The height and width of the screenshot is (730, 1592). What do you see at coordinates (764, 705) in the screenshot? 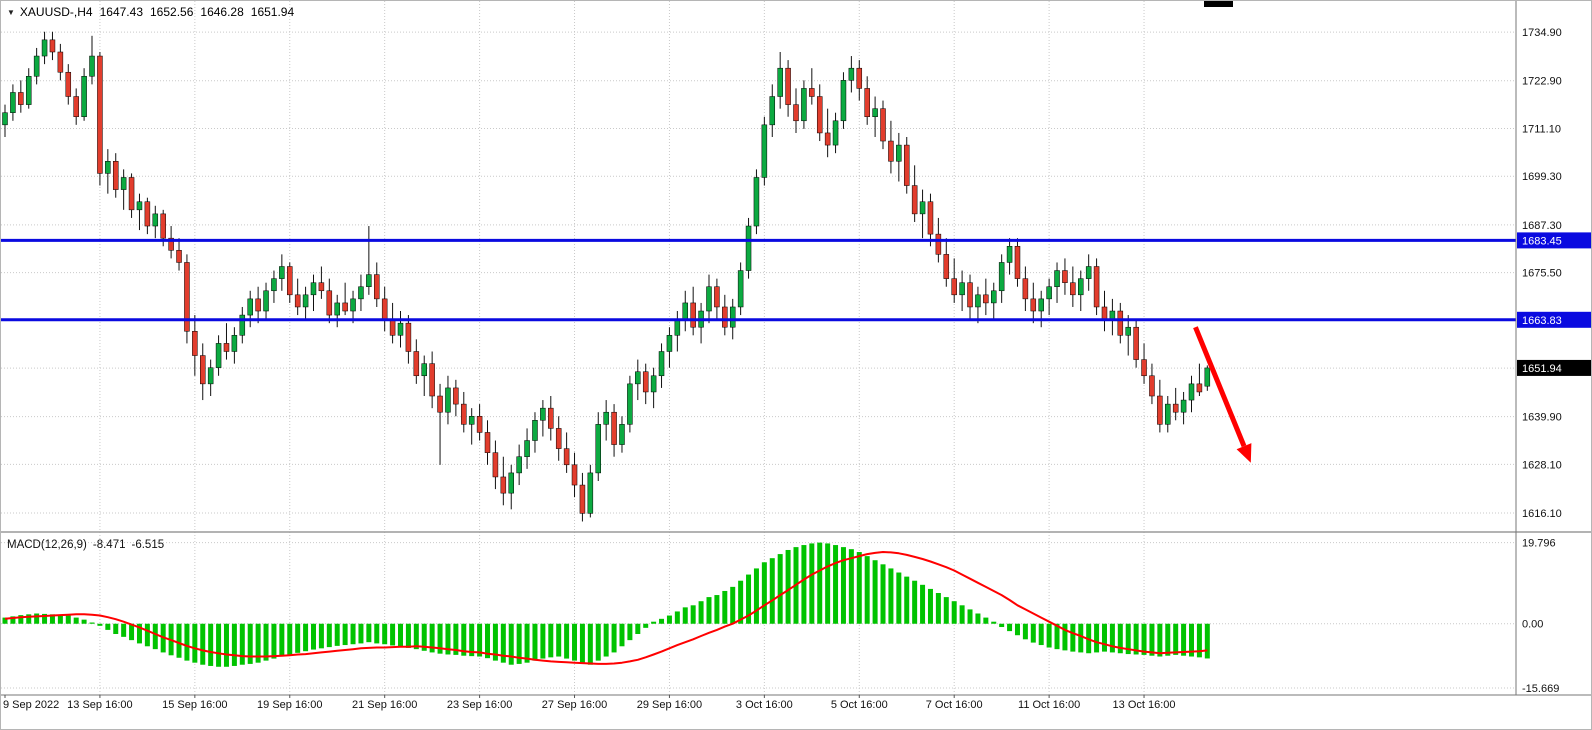
I see `time-axis-label: 3 Oct 16:00` at bounding box center [764, 705].